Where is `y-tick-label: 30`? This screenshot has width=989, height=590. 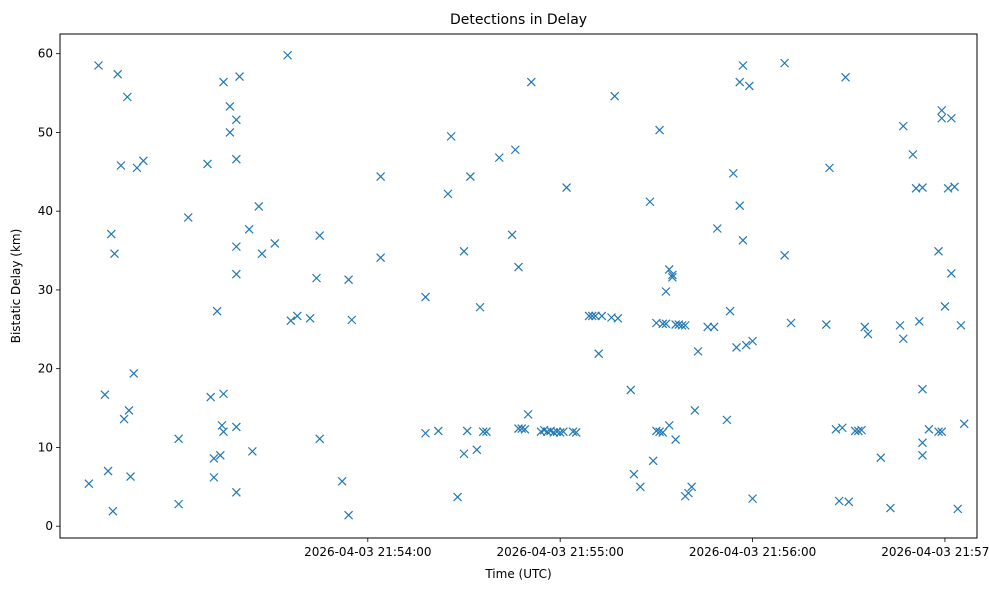
y-tick-label: 30 is located at coordinates (45, 290).